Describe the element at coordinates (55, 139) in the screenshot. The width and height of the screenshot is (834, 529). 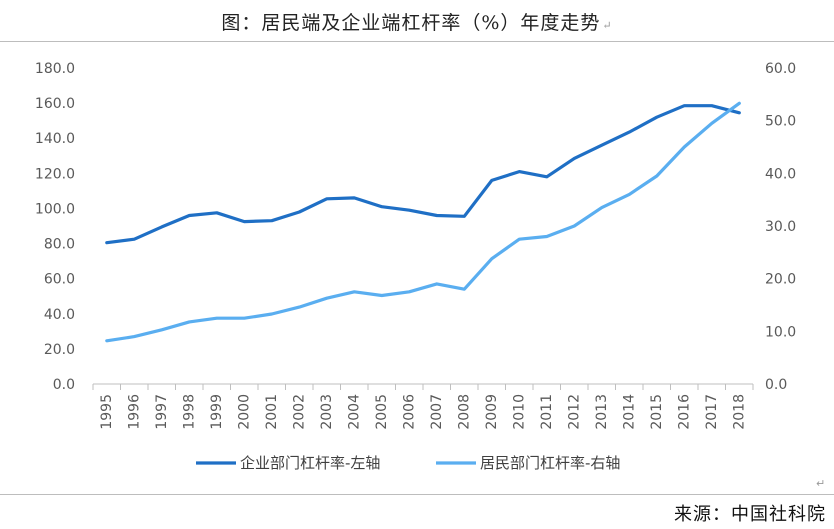
I see `y-left-tick-label: 140.0` at that location.